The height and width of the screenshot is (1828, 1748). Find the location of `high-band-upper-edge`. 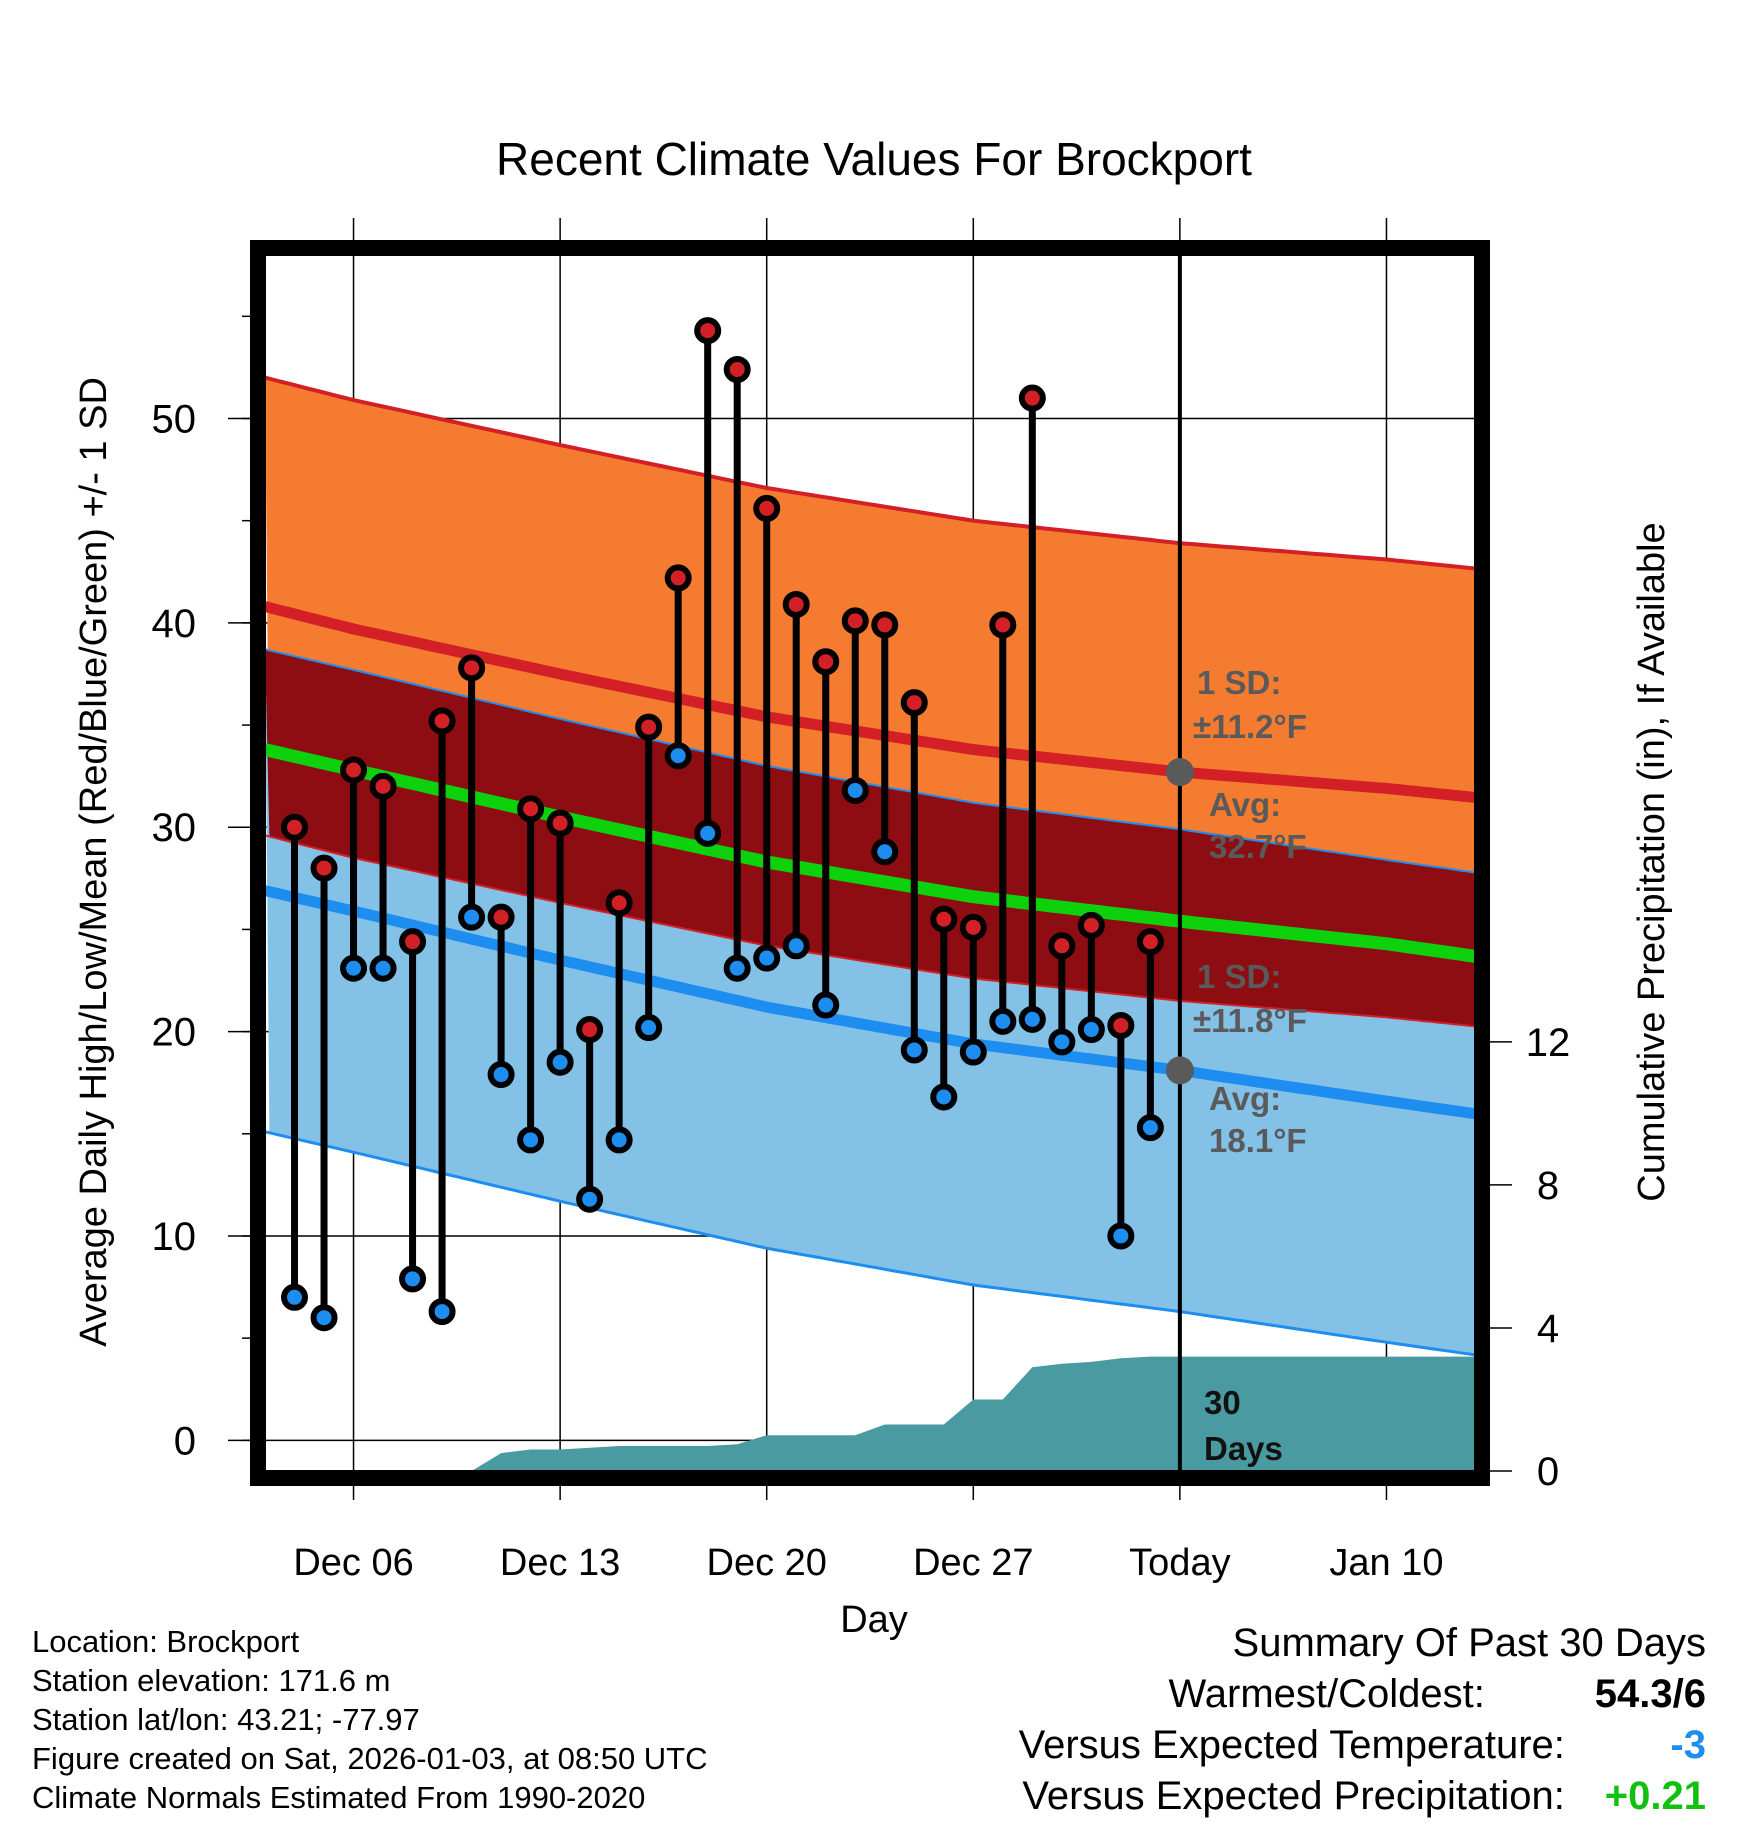

high-band-upper-edge is located at coordinates (870, 473).